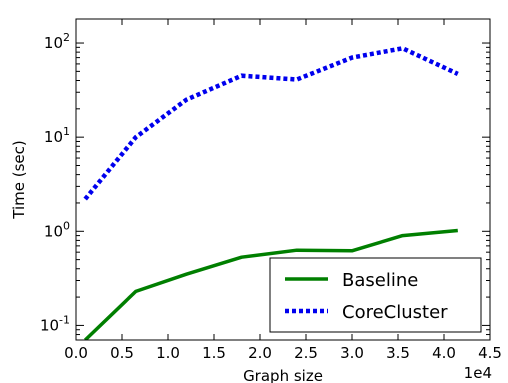 This screenshot has width=508, height=383. I want to click on legend: Baseline CoreCluster, so click(375, 295).